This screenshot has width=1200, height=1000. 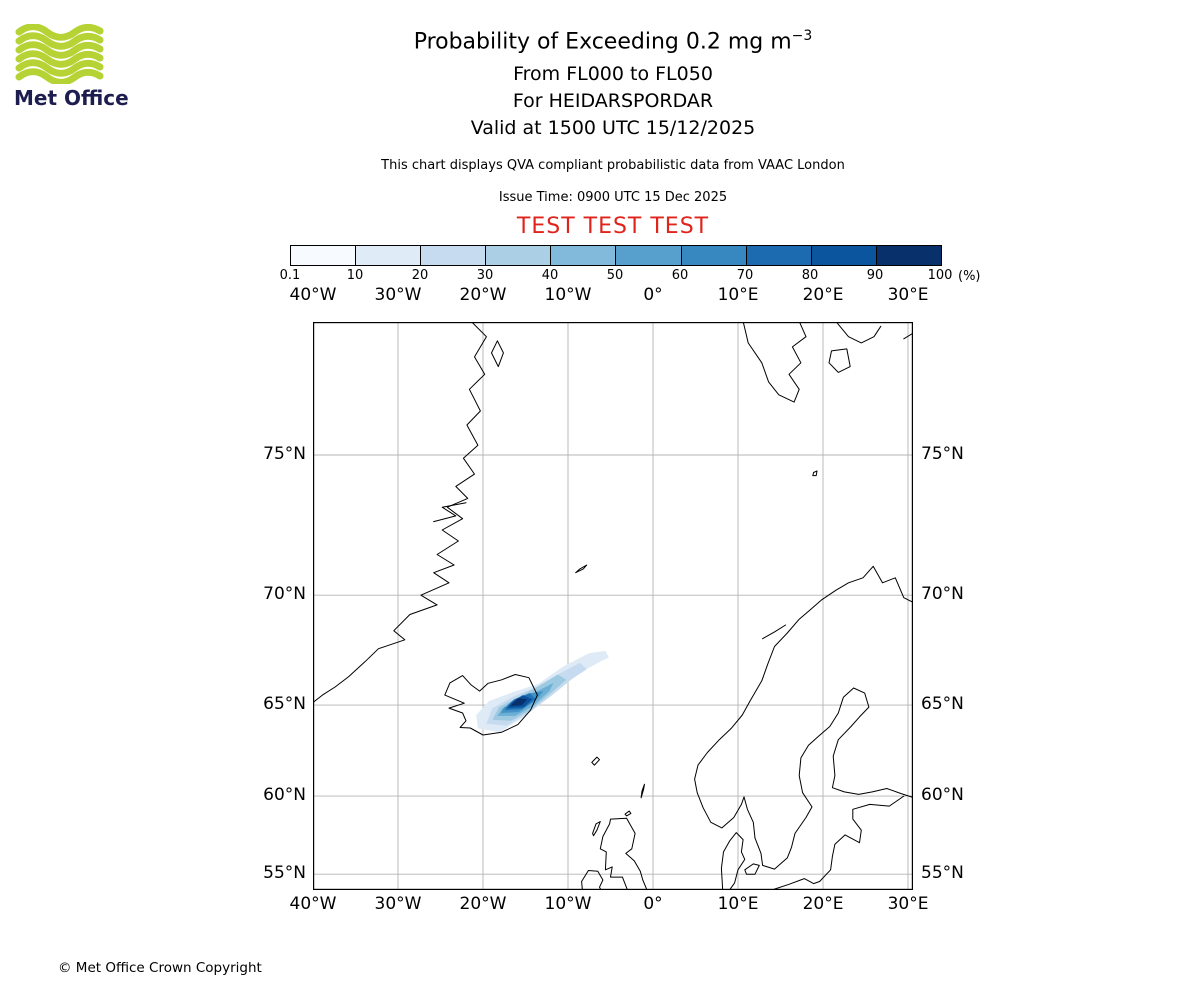 I want to click on lon-label-bottom: 10°E, so click(x=738, y=904).